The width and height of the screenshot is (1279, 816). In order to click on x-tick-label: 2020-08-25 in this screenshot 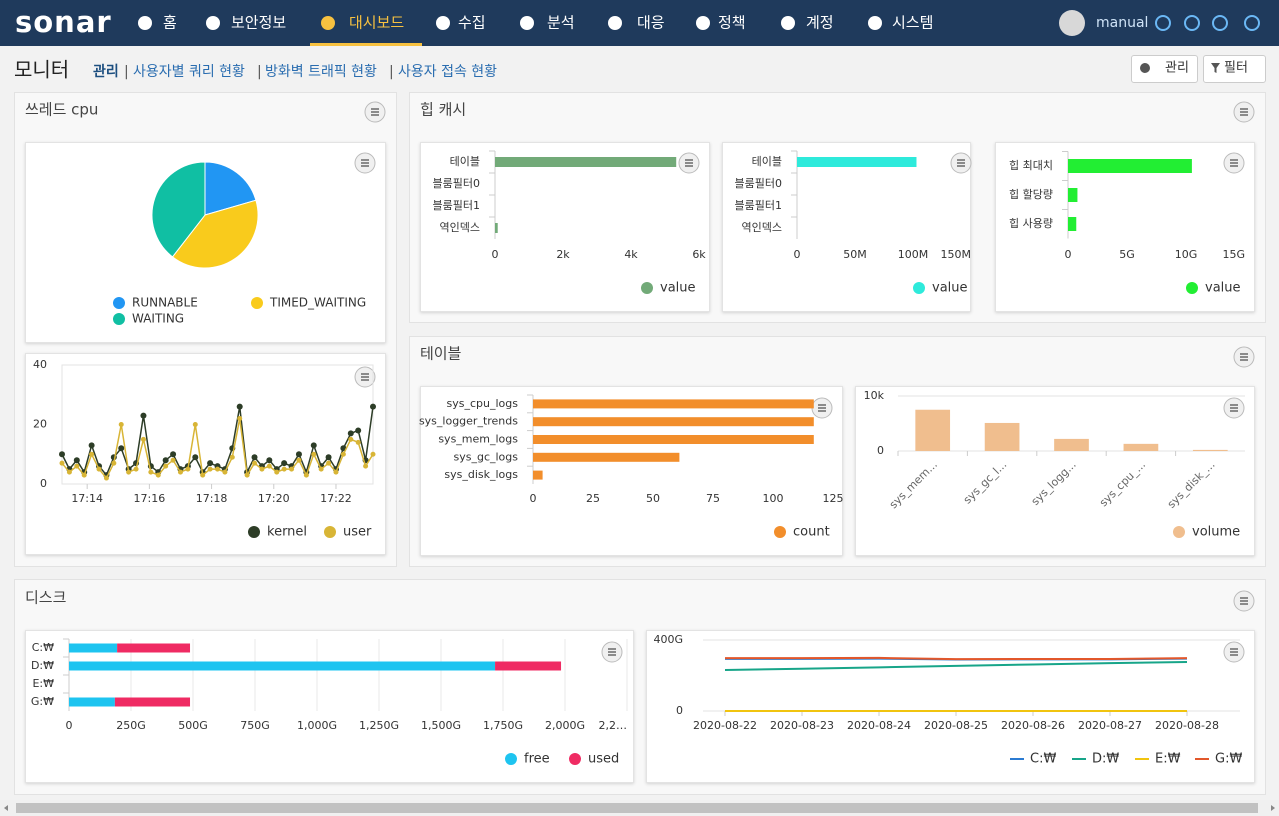, I will do `click(956, 725)`.